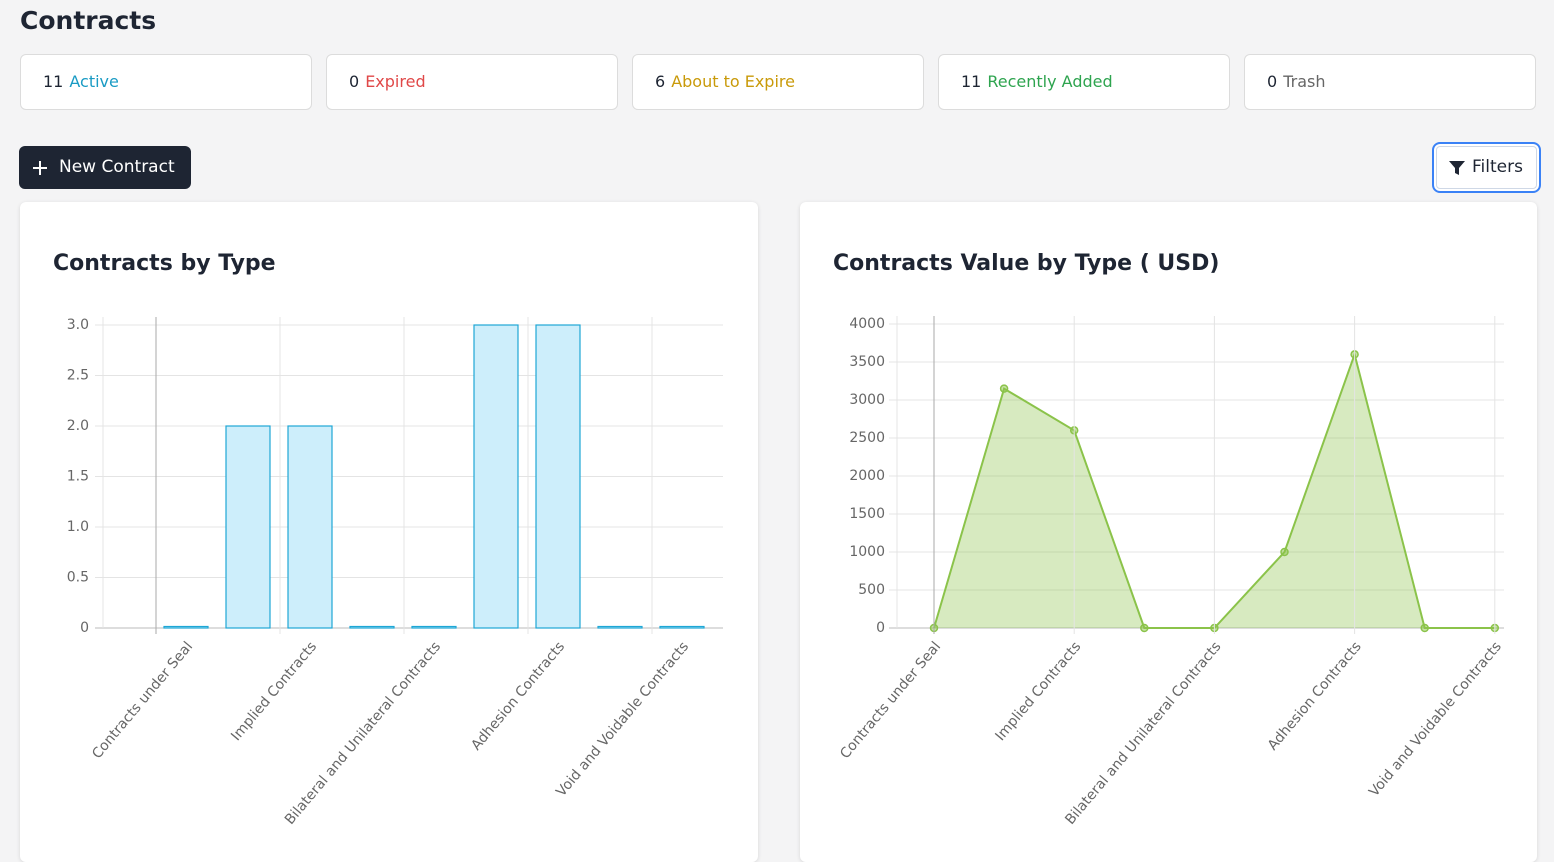  I want to click on y-tick-label: 3.0, so click(78, 325).